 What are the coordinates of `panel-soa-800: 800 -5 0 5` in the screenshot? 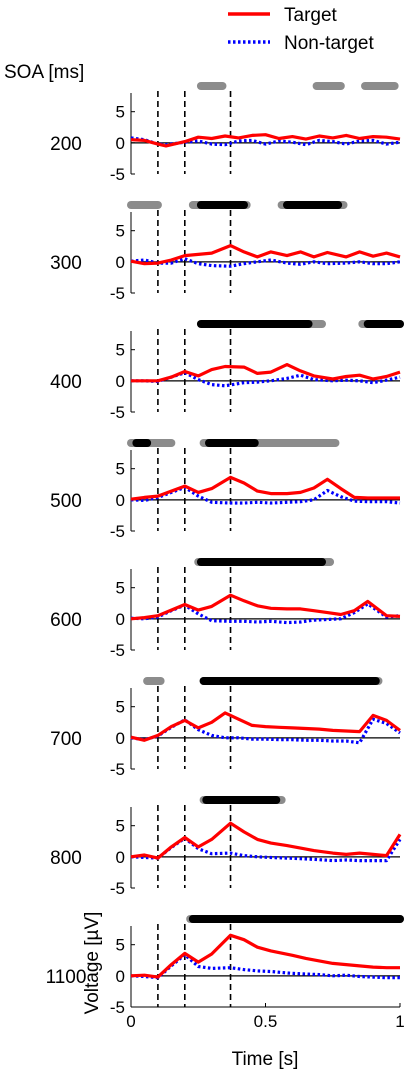 It's located at (226, 847).